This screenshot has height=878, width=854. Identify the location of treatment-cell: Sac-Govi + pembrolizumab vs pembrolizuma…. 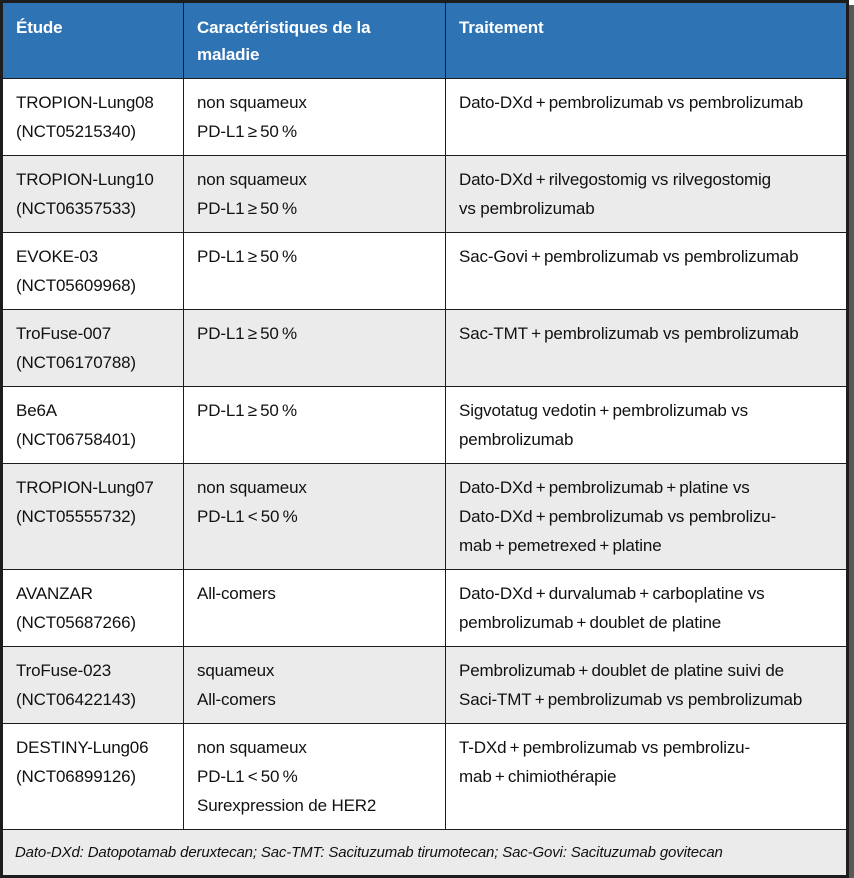
(646, 271).